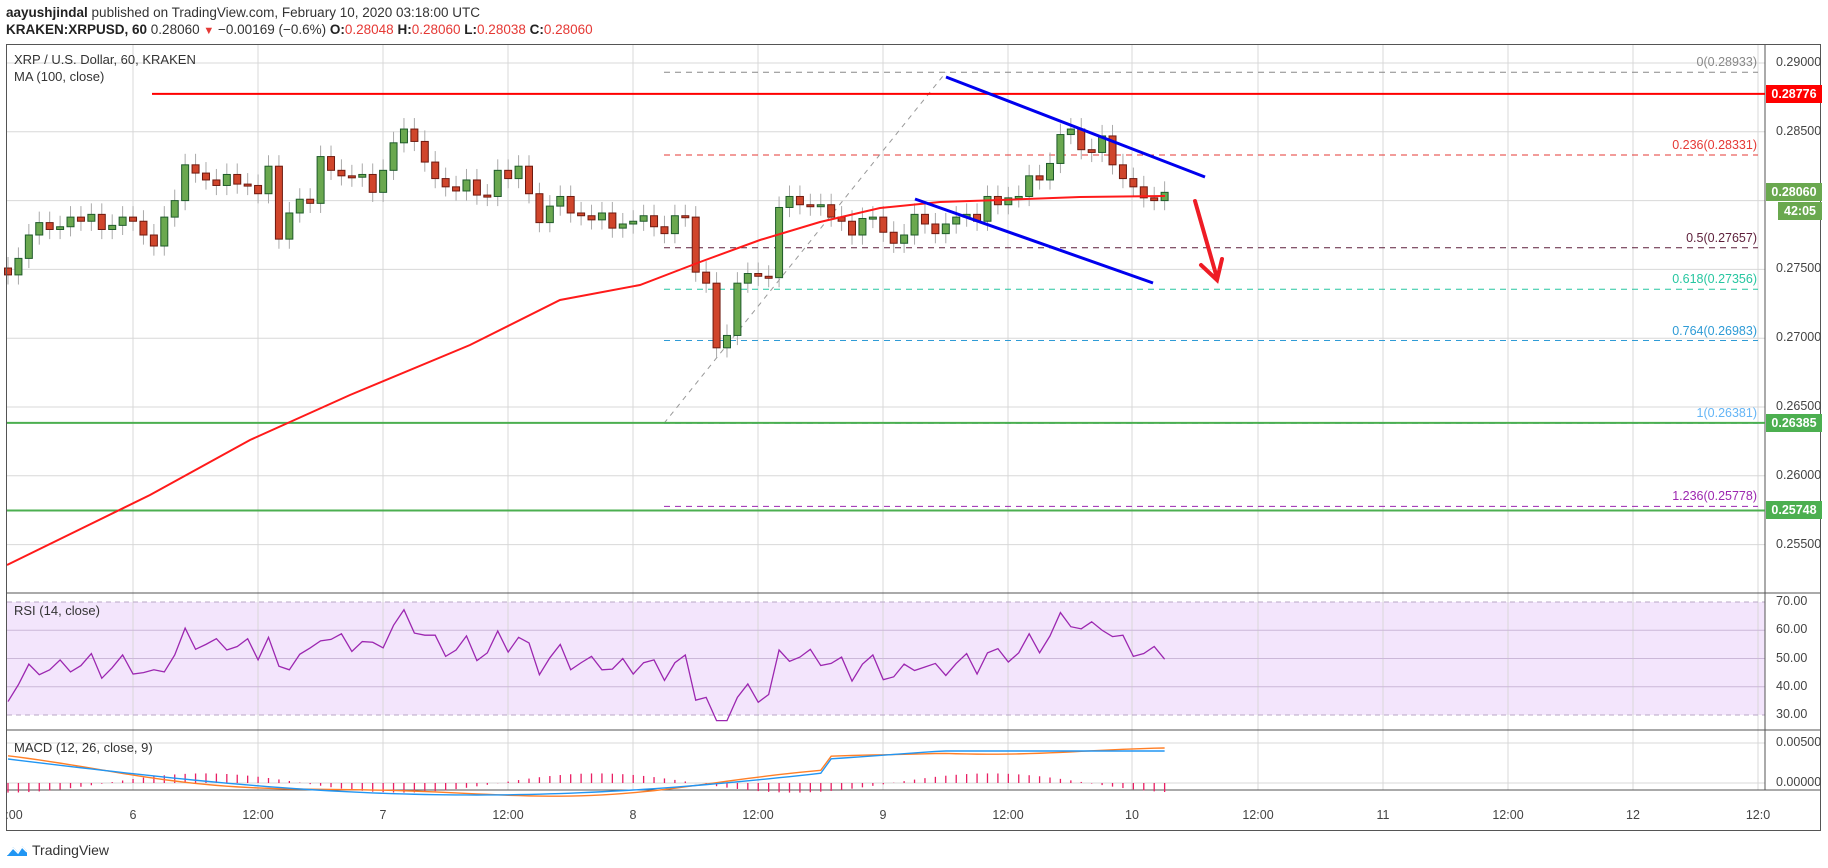  What do you see at coordinates (586, 665) in the screenshot?
I see `rsi-line` at bounding box center [586, 665].